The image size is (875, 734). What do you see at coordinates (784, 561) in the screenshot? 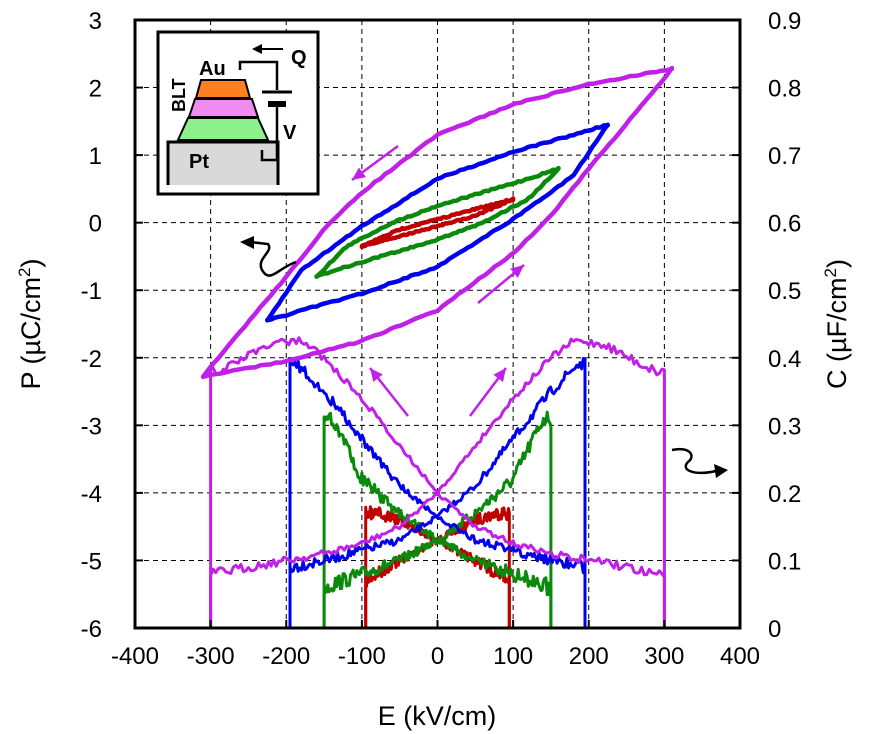
I see `y-right-tick-label: 0.1` at bounding box center [784, 561].